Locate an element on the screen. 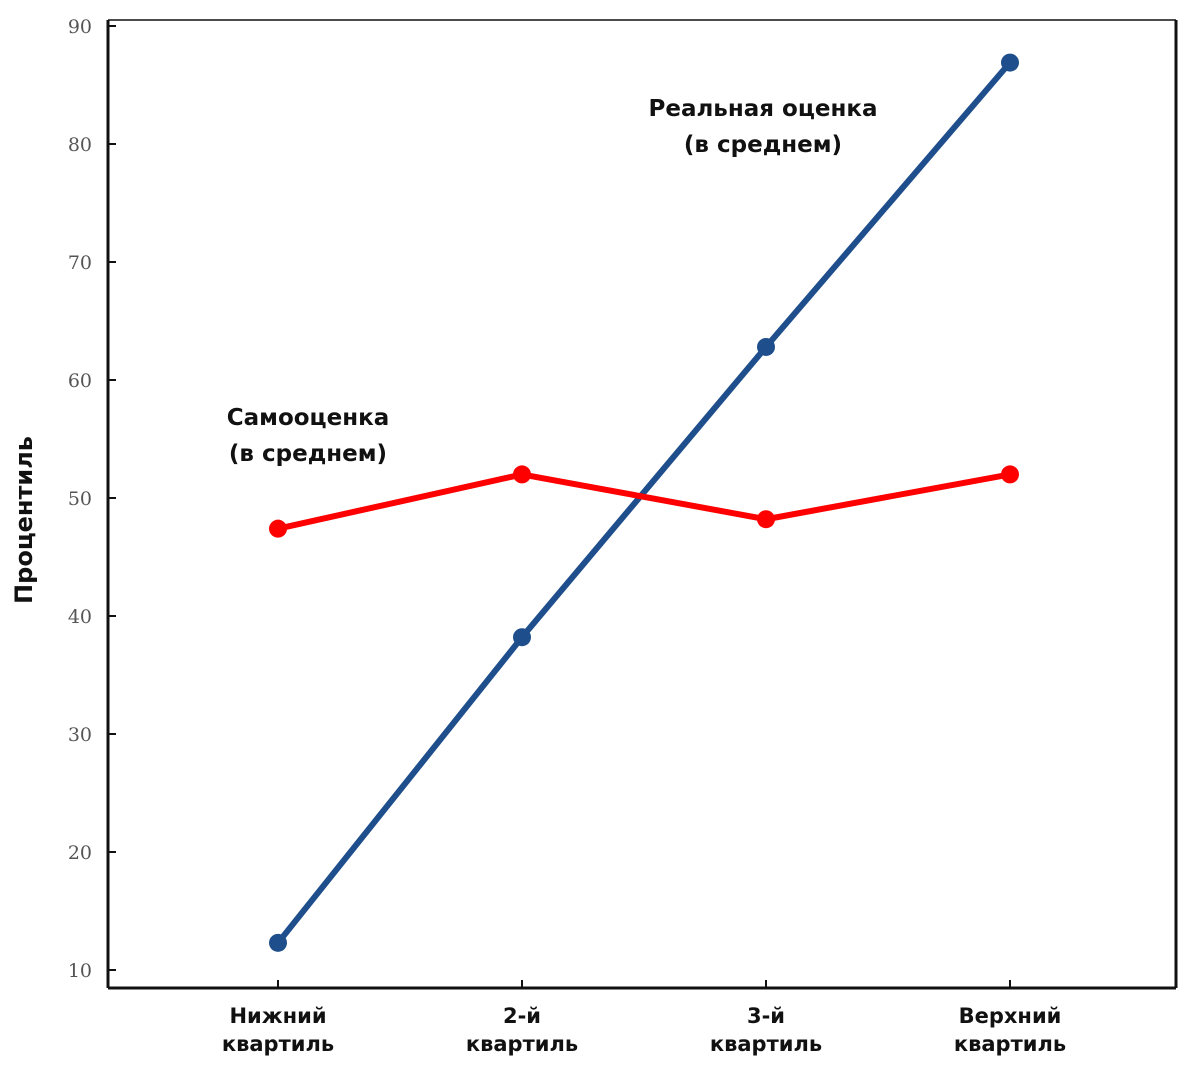 The image size is (1200, 1081). x-tick-label: Нижний is located at coordinates (277, 1016).